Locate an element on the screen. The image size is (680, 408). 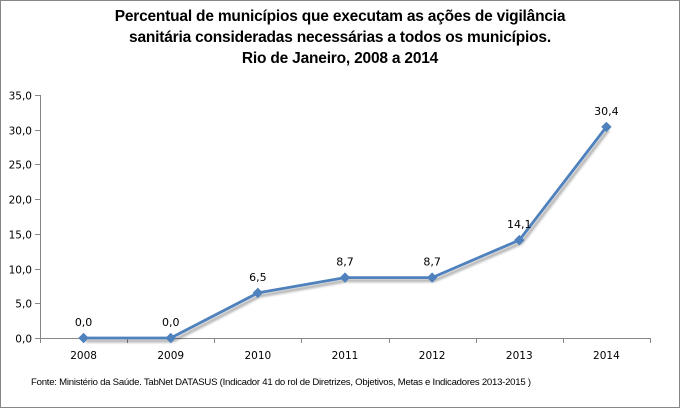
x-tick-label: 2010 is located at coordinates (257, 356).